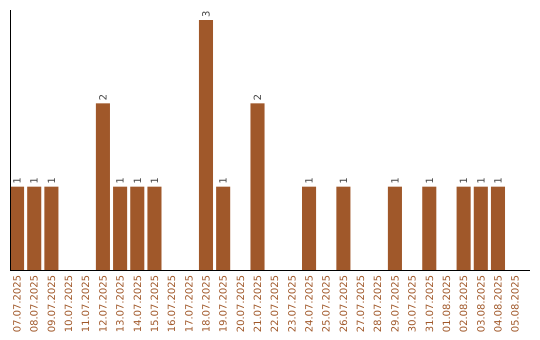  I want to click on x-tick-label: 07.07.2025, so click(18, 303).